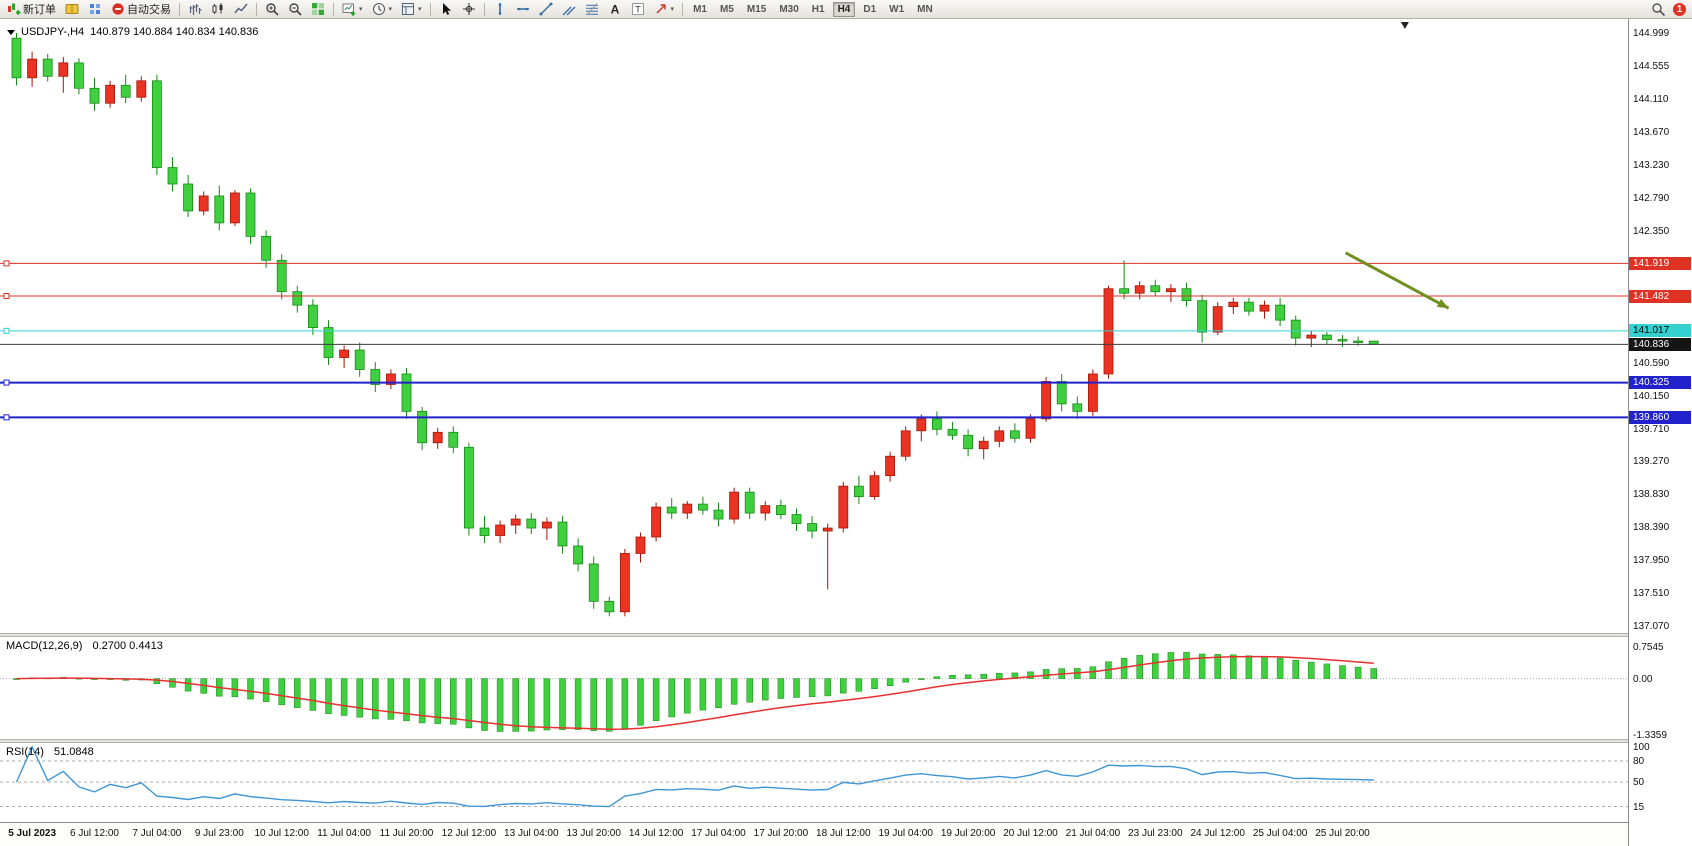 Image resolution: width=1692 pixels, height=846 pixels. I want to click on macd-axis-label: 0.7545, so click(1648, 647).